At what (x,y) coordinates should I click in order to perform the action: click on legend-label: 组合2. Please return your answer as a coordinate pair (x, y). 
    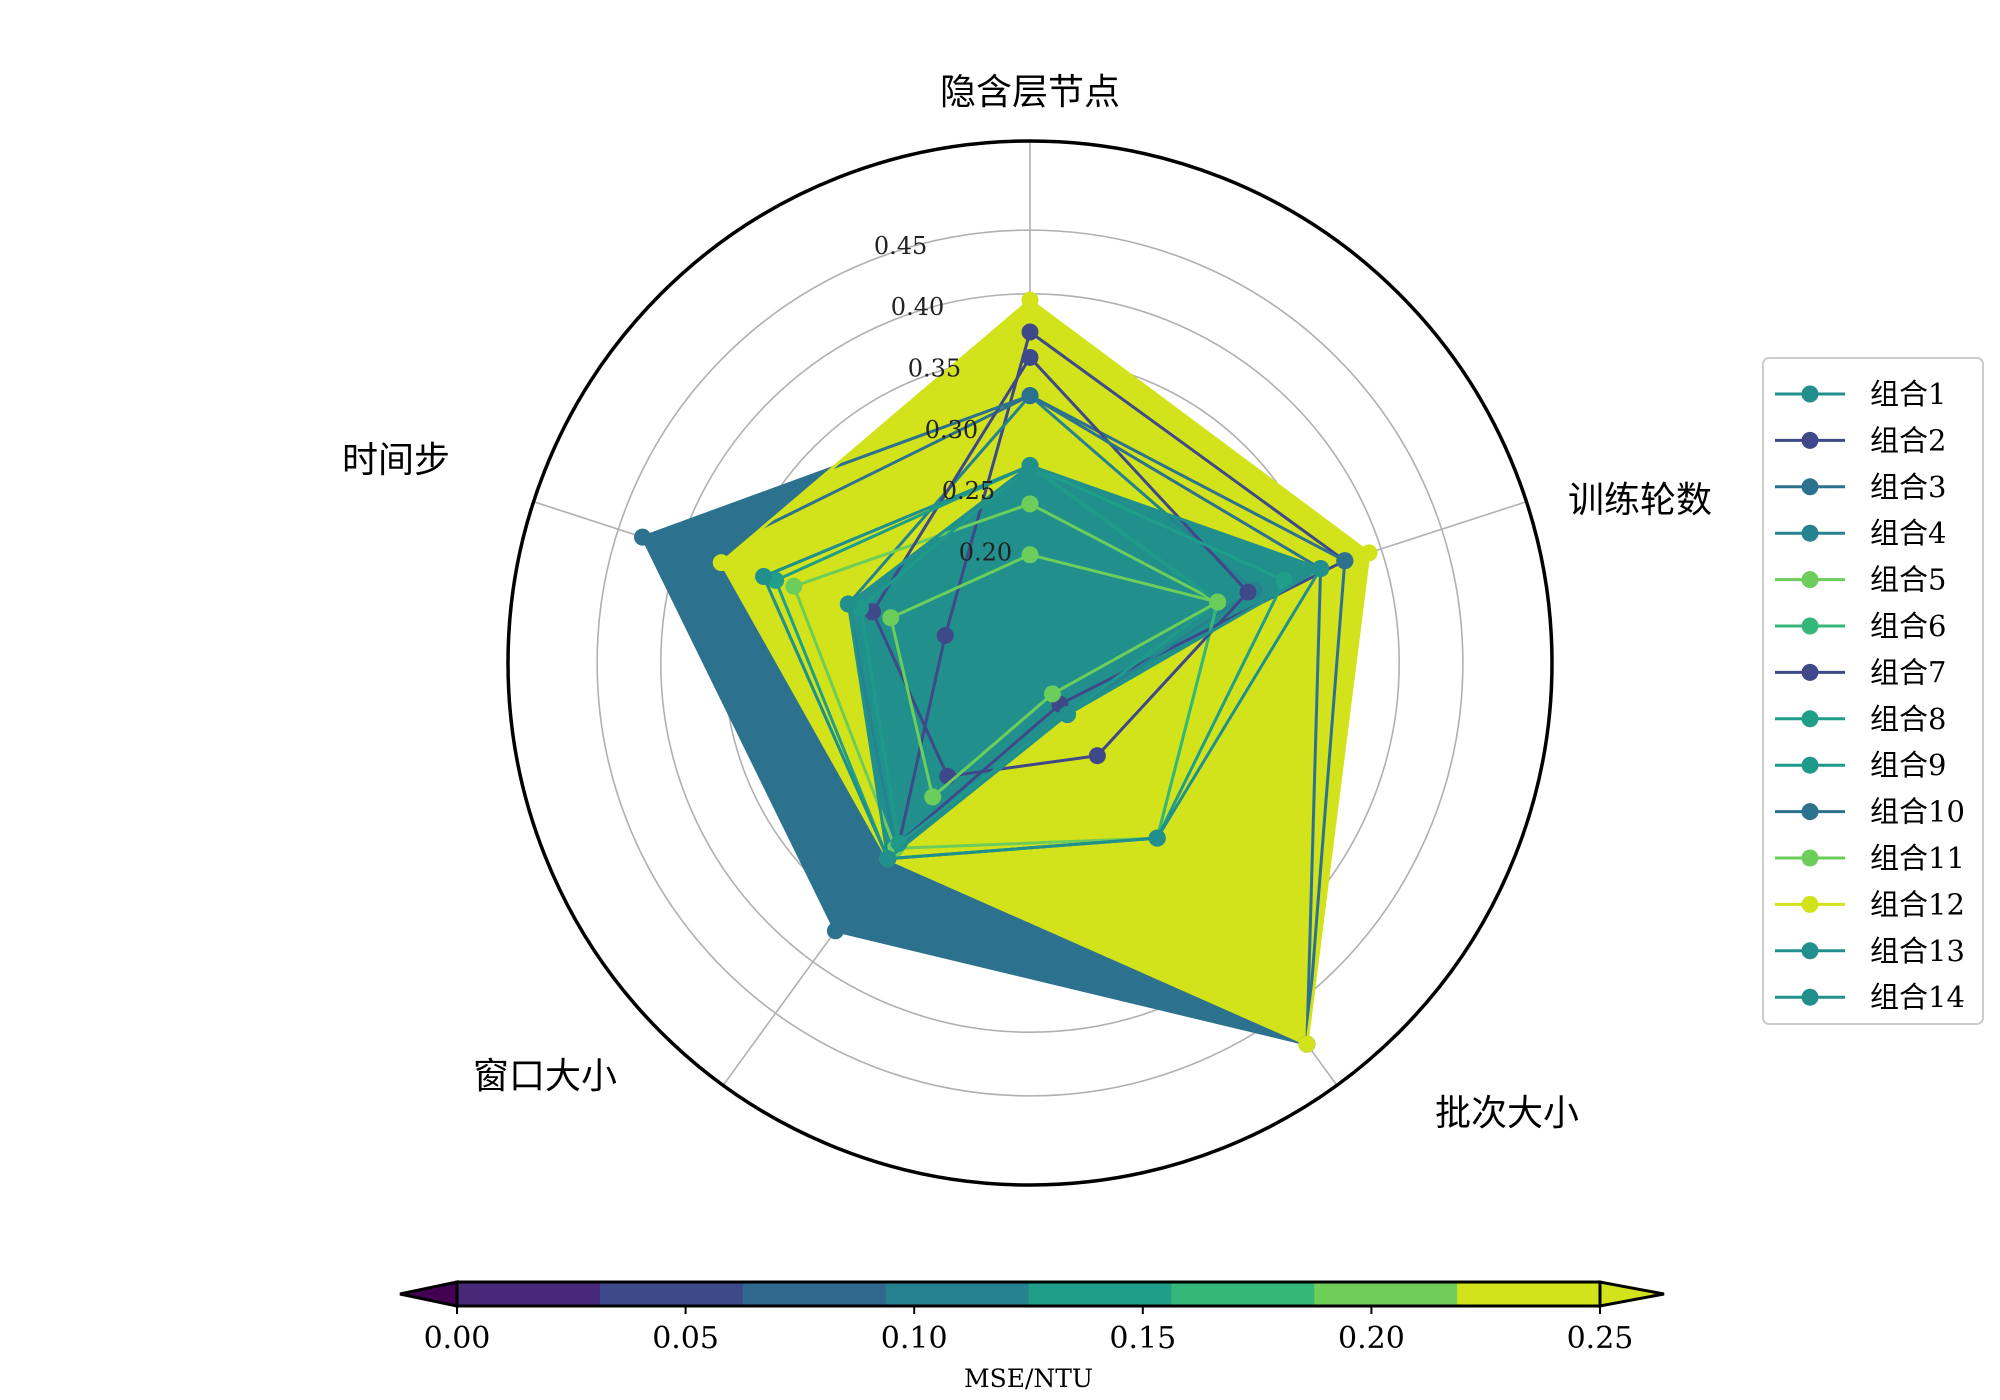
    Looking at the image, I should click on (1908, 440).